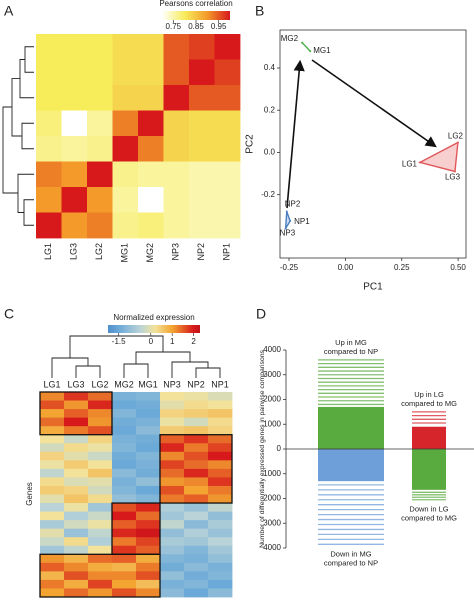 This screenshot has width=474, height=607. Describe the element at coordinates (172, 384) in the screenshot. I see `column-label: NP3` at that location.